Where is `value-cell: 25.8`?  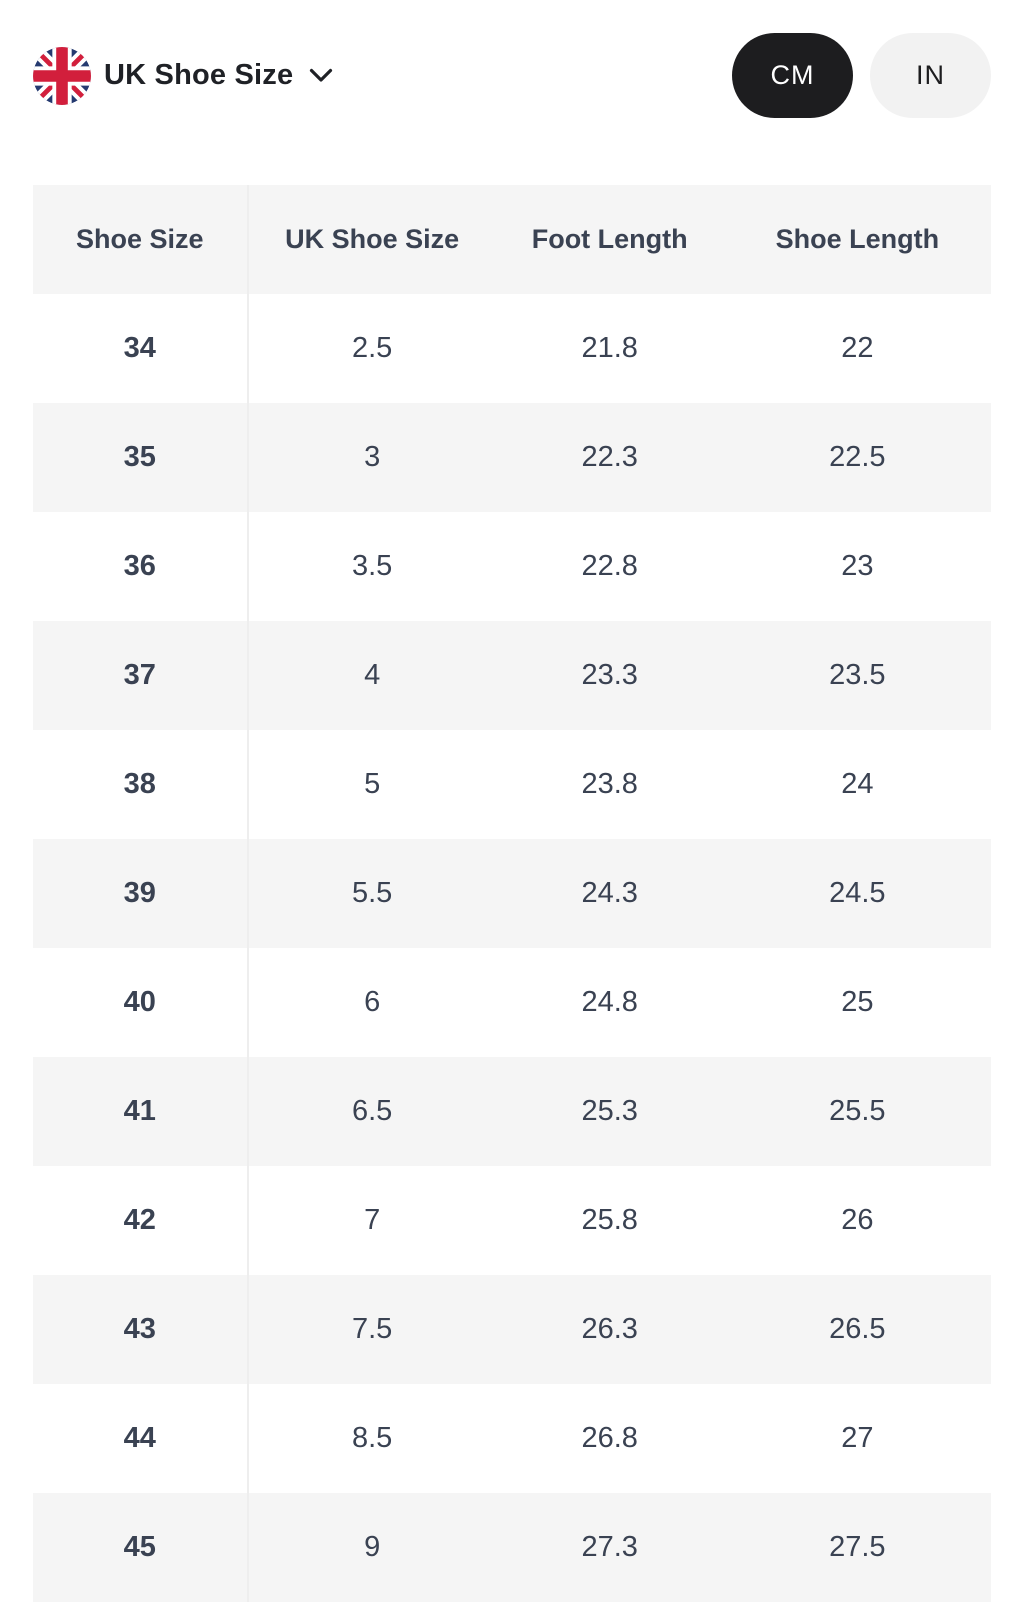
value-cell: 25.8 is located at coordinates (609, 1220).